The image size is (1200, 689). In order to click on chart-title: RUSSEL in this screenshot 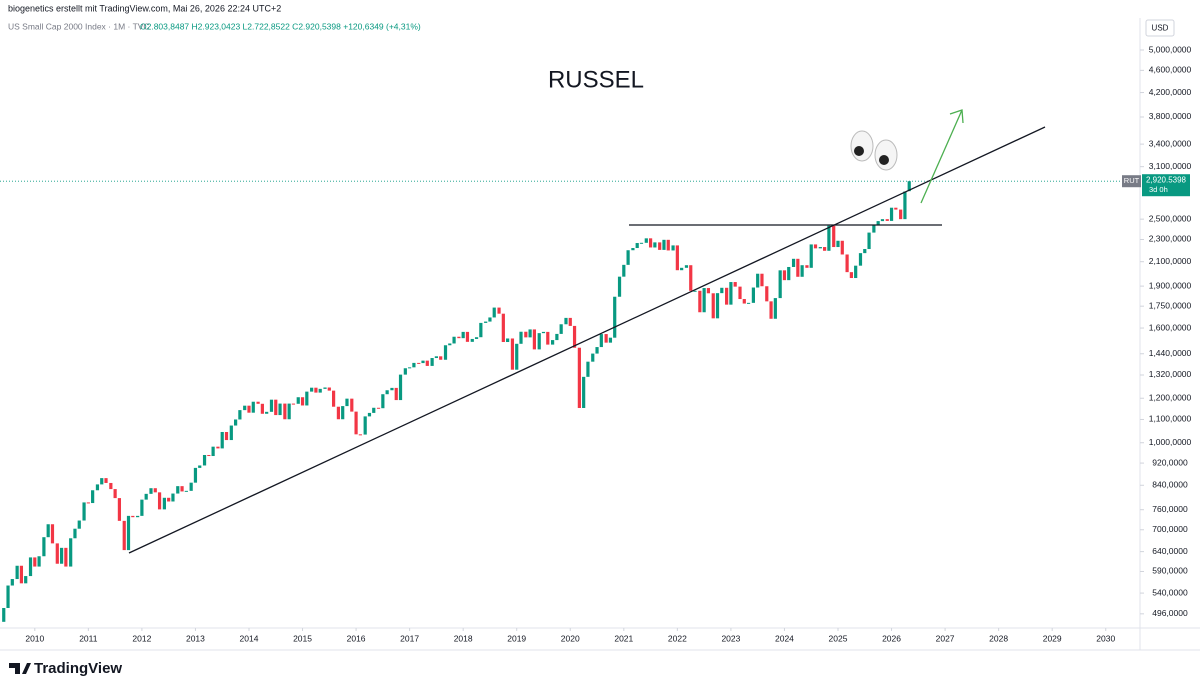, I will do `click(596, 79)`.